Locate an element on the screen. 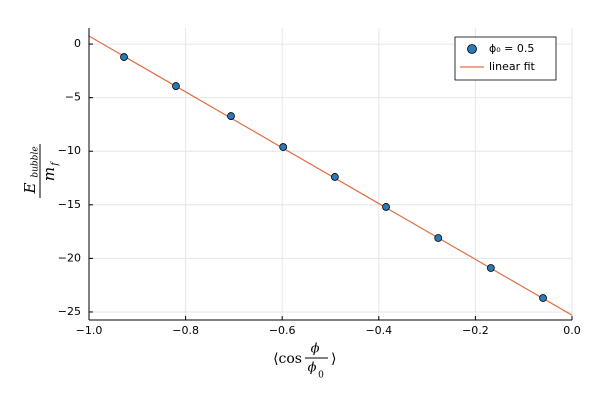  y-tick-label: −20 is located at coordinates (69, 257).